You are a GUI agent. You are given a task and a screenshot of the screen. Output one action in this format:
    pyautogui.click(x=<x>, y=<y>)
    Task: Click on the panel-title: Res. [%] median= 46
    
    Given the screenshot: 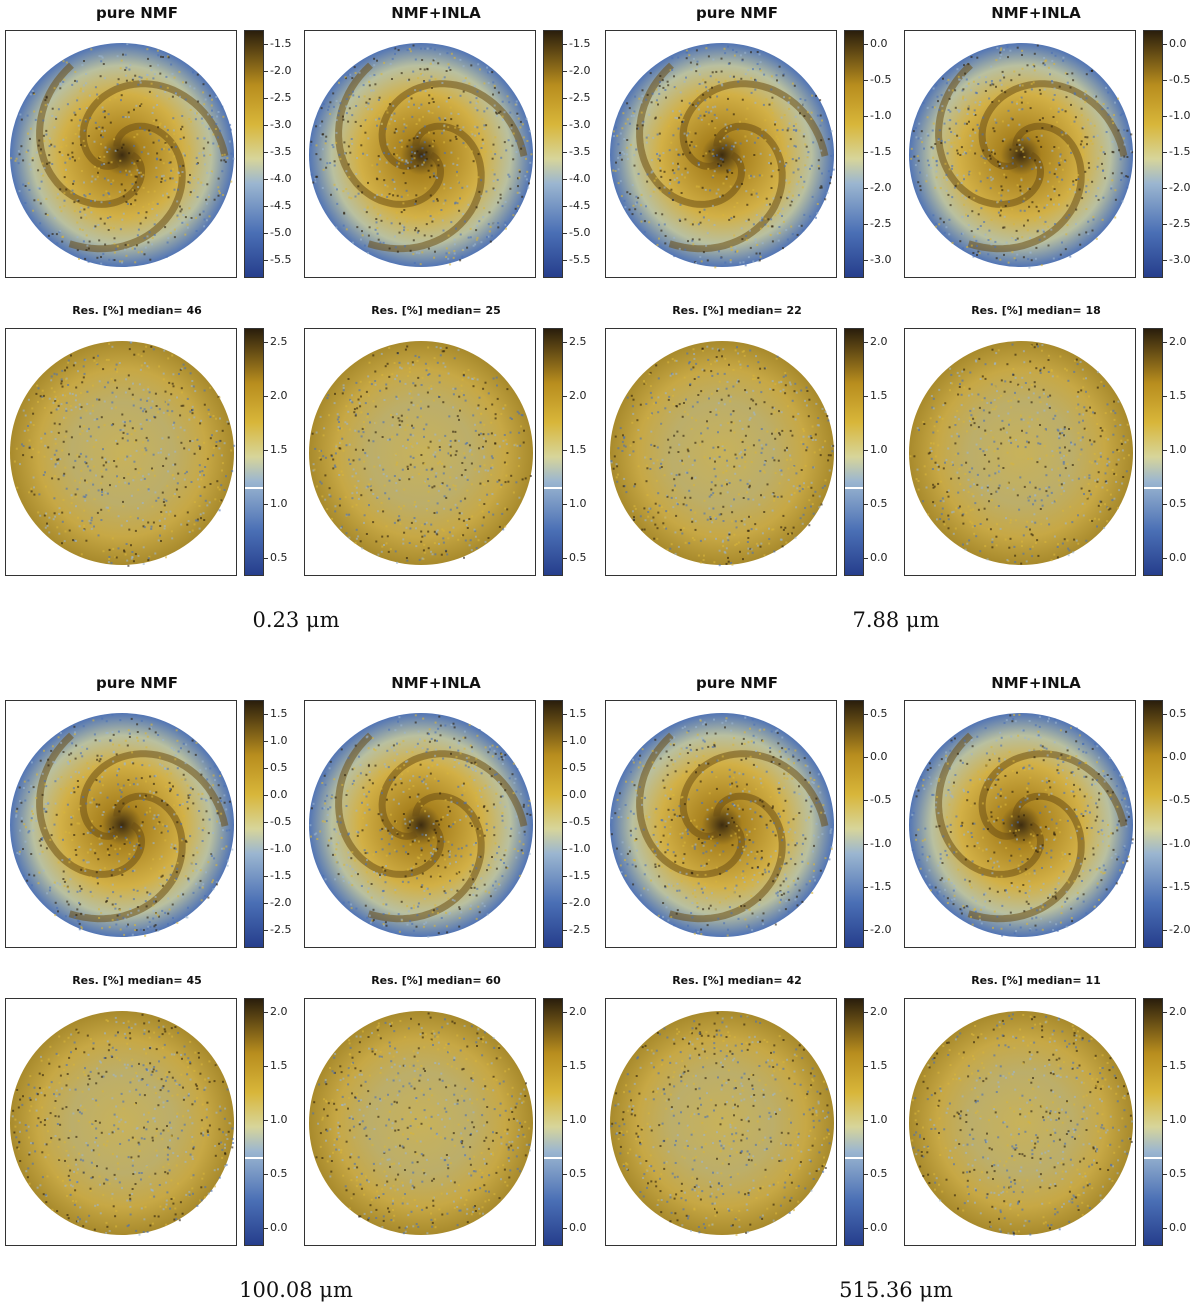 What is the action you would take?
    pyautogui.click(x=137, y=310)
    